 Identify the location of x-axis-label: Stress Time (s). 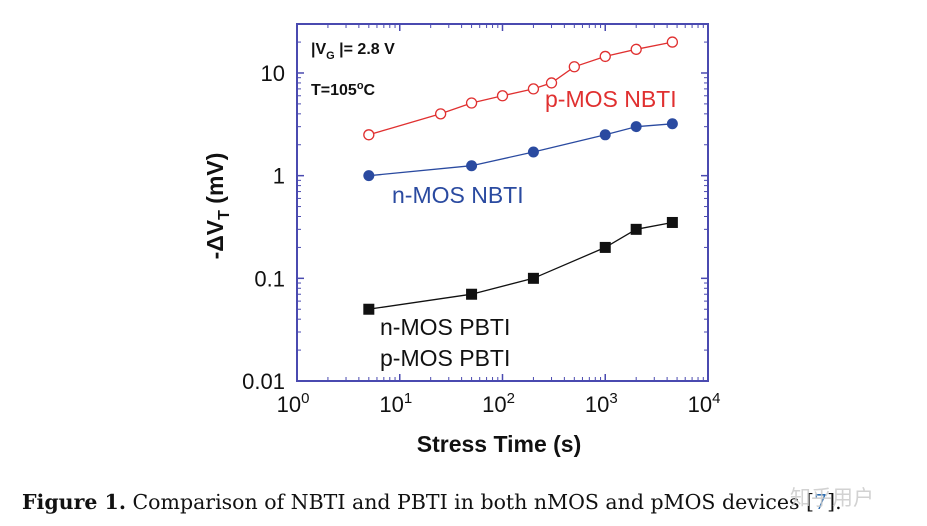
(499, 444).